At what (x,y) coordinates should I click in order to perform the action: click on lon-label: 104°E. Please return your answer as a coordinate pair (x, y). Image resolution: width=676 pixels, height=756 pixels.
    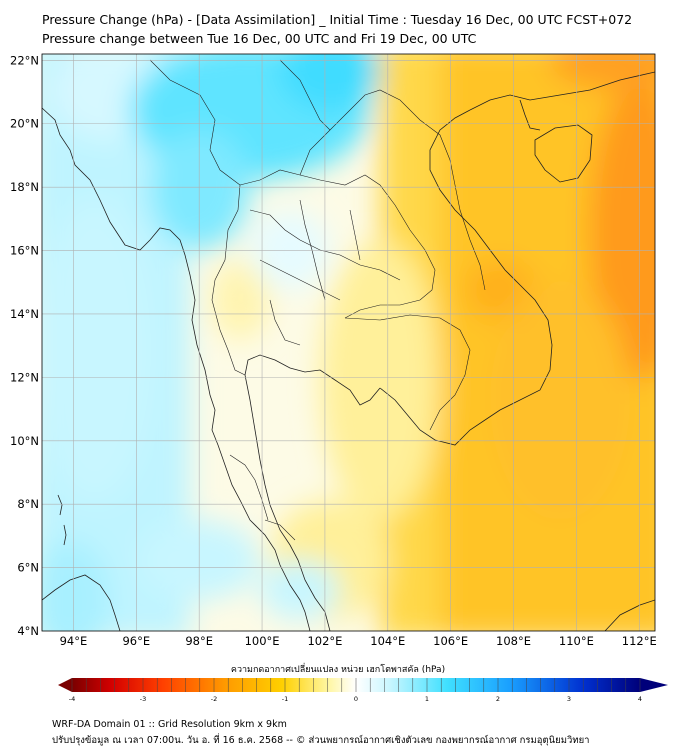
    Looking at the image, I should click on (387, 641).